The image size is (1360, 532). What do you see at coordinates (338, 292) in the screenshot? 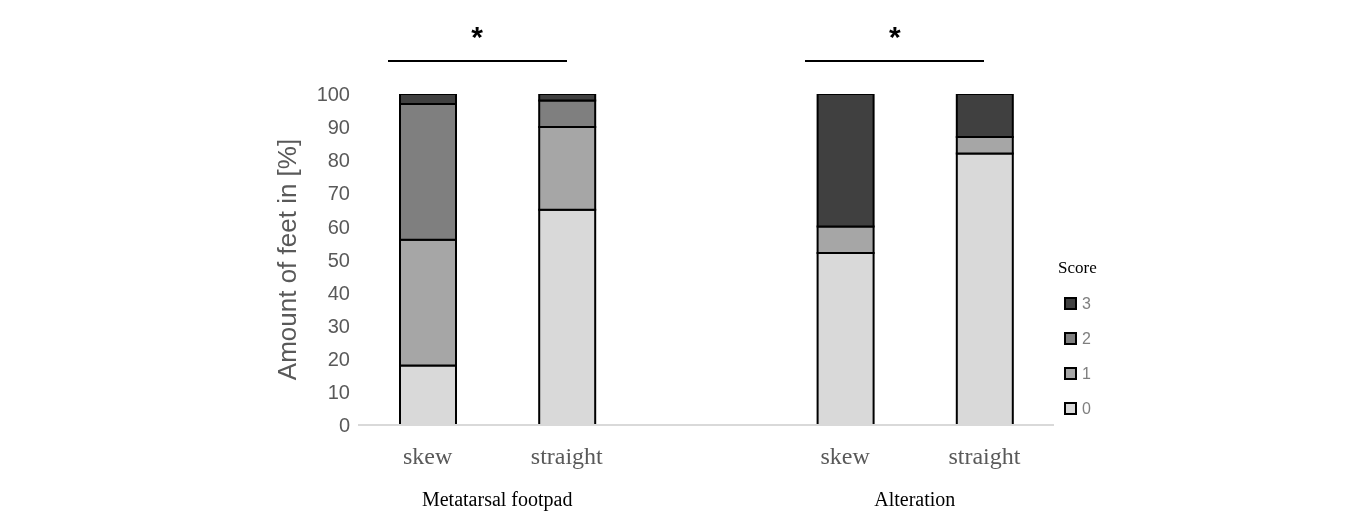
I see `y-tick-label: 40` at bounding box center [338, 292].